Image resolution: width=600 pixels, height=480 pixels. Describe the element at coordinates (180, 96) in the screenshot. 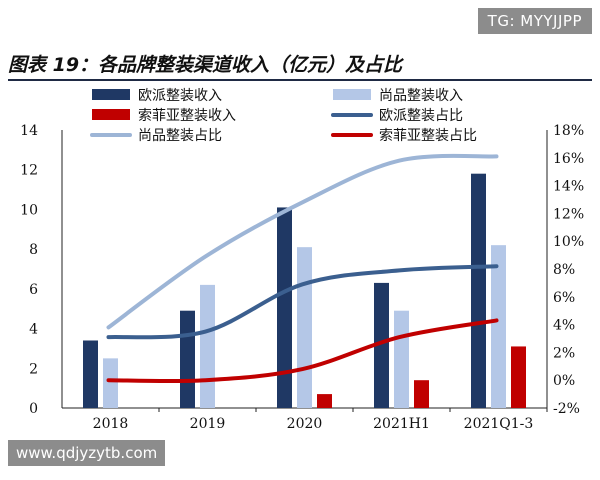

I see `legend-label-欧派整装收入: 欧派整装收入` at that location.